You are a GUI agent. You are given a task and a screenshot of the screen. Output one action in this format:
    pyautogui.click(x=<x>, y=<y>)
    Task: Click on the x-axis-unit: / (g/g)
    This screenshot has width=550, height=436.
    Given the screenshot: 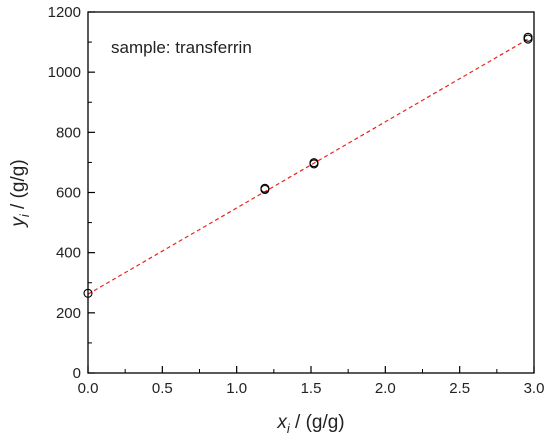 What is the action you would take?
    pyautogui.click(x=317, y=422)
    